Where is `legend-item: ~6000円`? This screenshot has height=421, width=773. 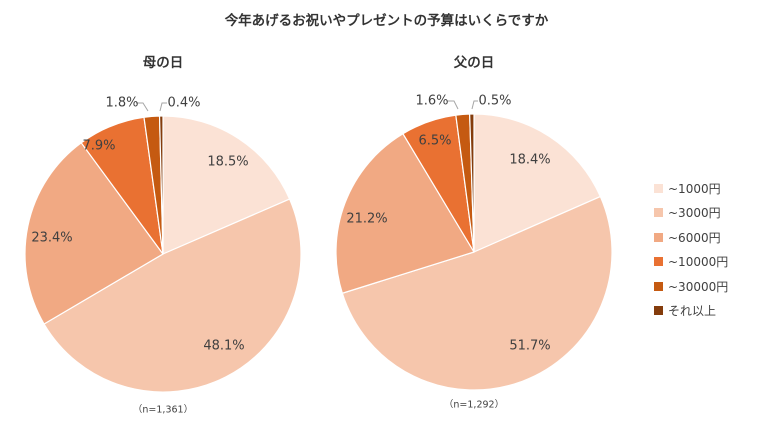
legend-item: ~6000円 is located at coordinates (691, 237).